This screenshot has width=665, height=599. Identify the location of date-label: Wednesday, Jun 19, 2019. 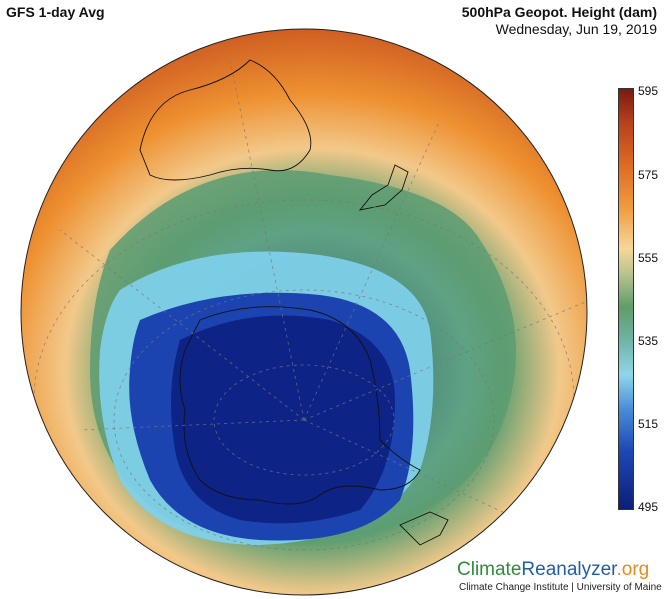
(576, 29).